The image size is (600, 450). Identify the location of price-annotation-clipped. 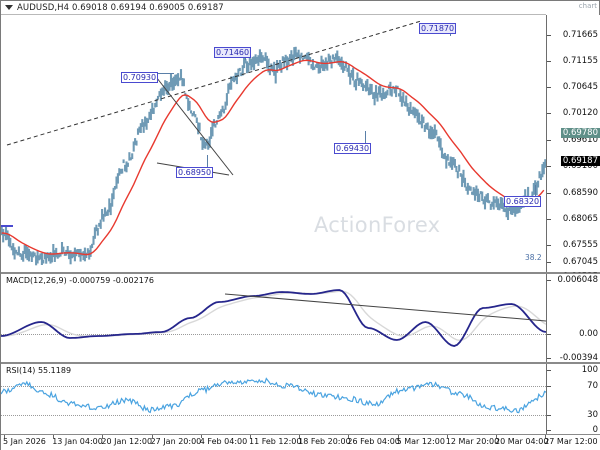
(7, 226).